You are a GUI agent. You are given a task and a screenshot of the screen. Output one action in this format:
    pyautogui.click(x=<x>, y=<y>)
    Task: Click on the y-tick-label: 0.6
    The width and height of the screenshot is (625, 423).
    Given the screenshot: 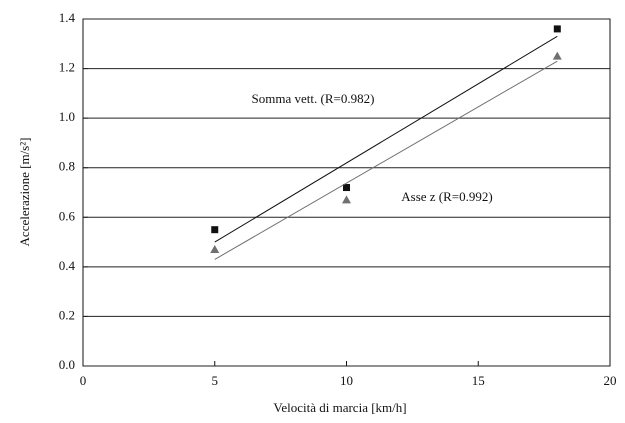 What is the action you would take?
    pyautogui.click(x=67, y=215)
    